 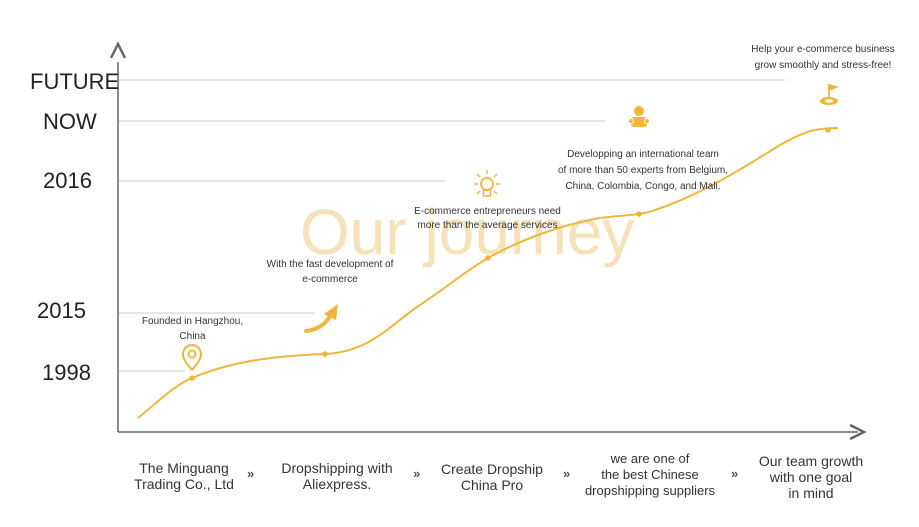 I want to click on annotation-founded: Founded in Hangzhou, China, so click(x=192, y=329).